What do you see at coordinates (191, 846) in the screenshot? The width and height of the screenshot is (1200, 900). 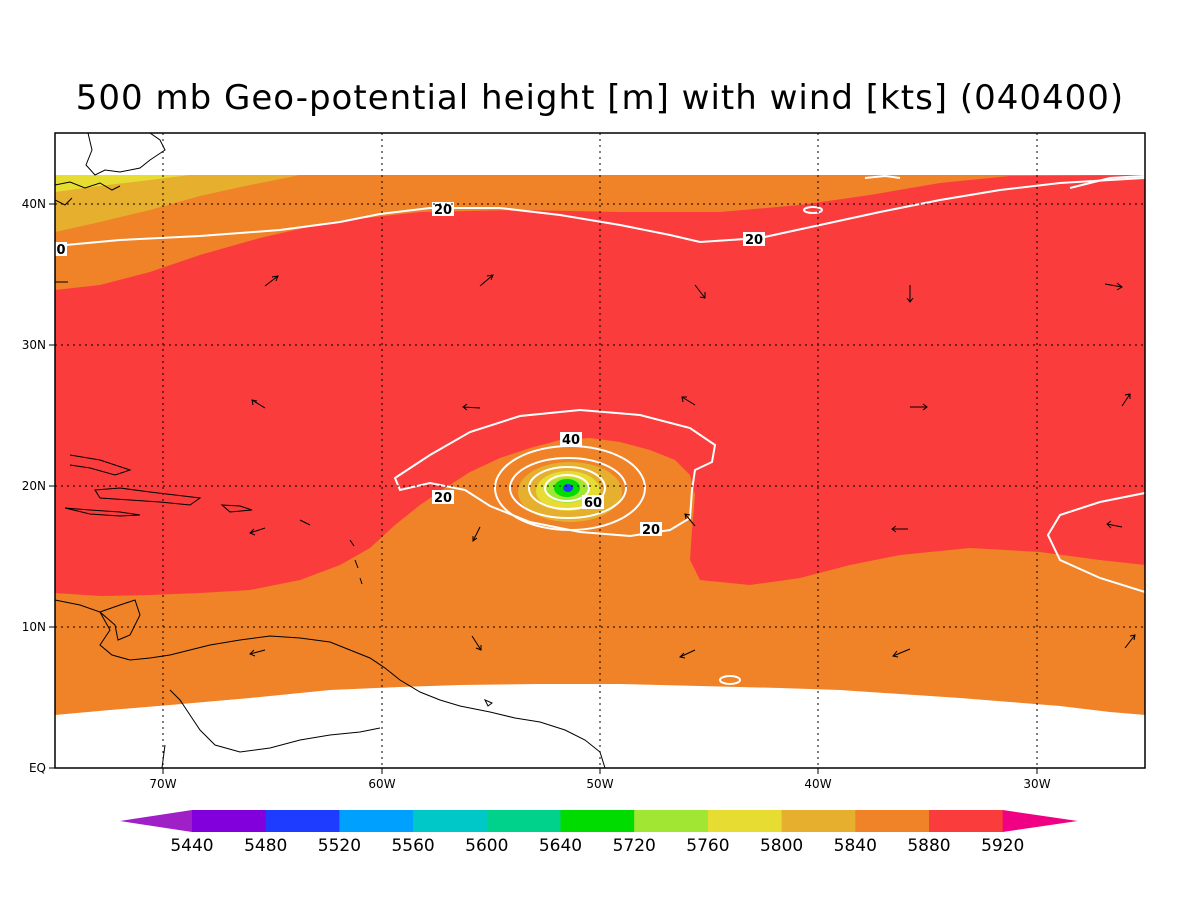 I see `colorbar-label: 5440` at bounding box center [191, 846].